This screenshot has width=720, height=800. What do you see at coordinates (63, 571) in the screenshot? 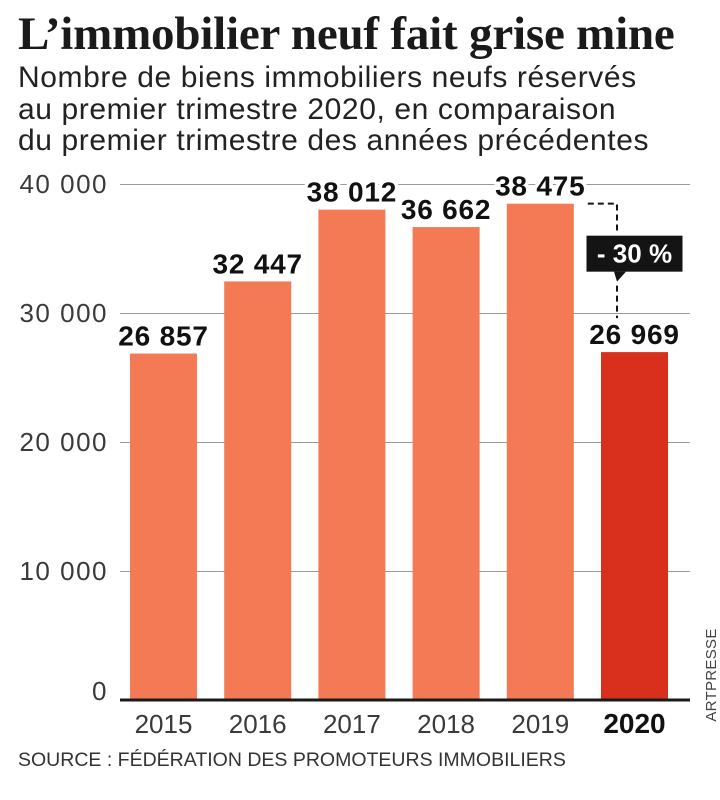
I see `y-tick-label: 10 000` at bounding box center [63, 571].